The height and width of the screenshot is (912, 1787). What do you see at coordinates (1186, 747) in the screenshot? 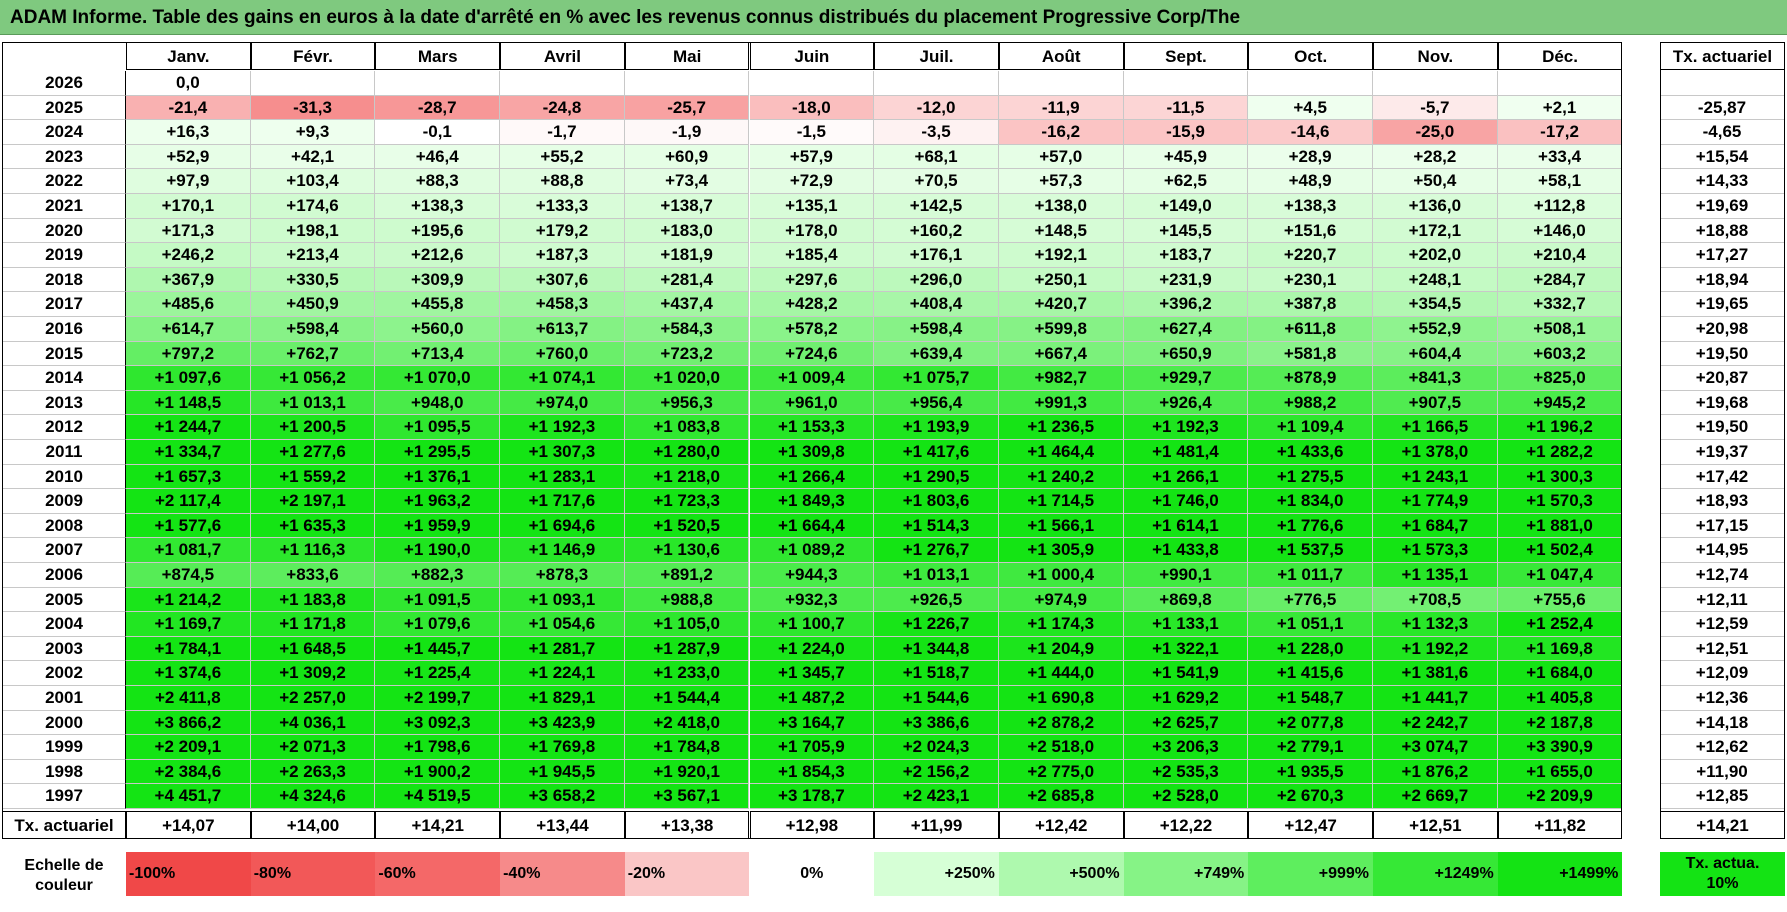
I see `gain-cell: +3 206,3` at bounding box center [1186, 747].